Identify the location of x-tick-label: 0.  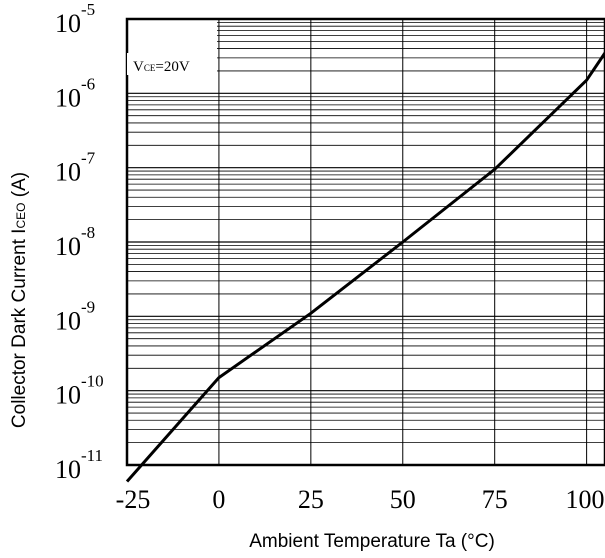
(218, 499).